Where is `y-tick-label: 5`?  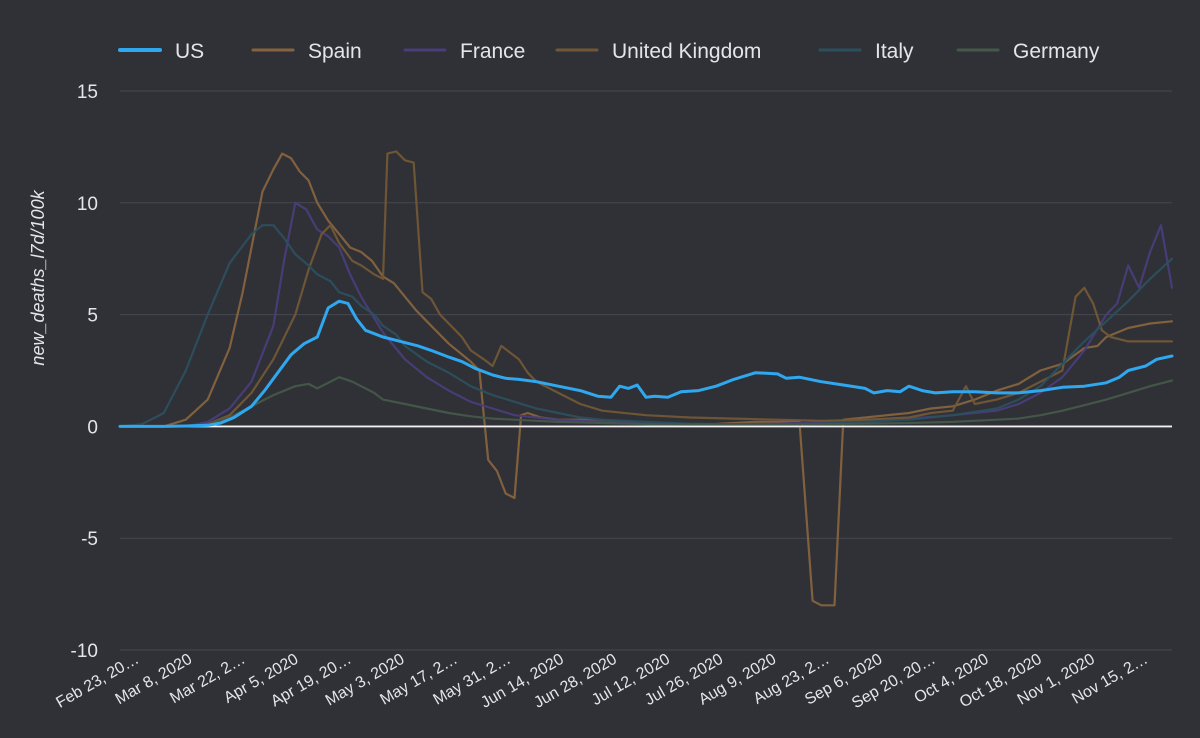
y-tick-label: 5 is located at coordinates (92, 316).